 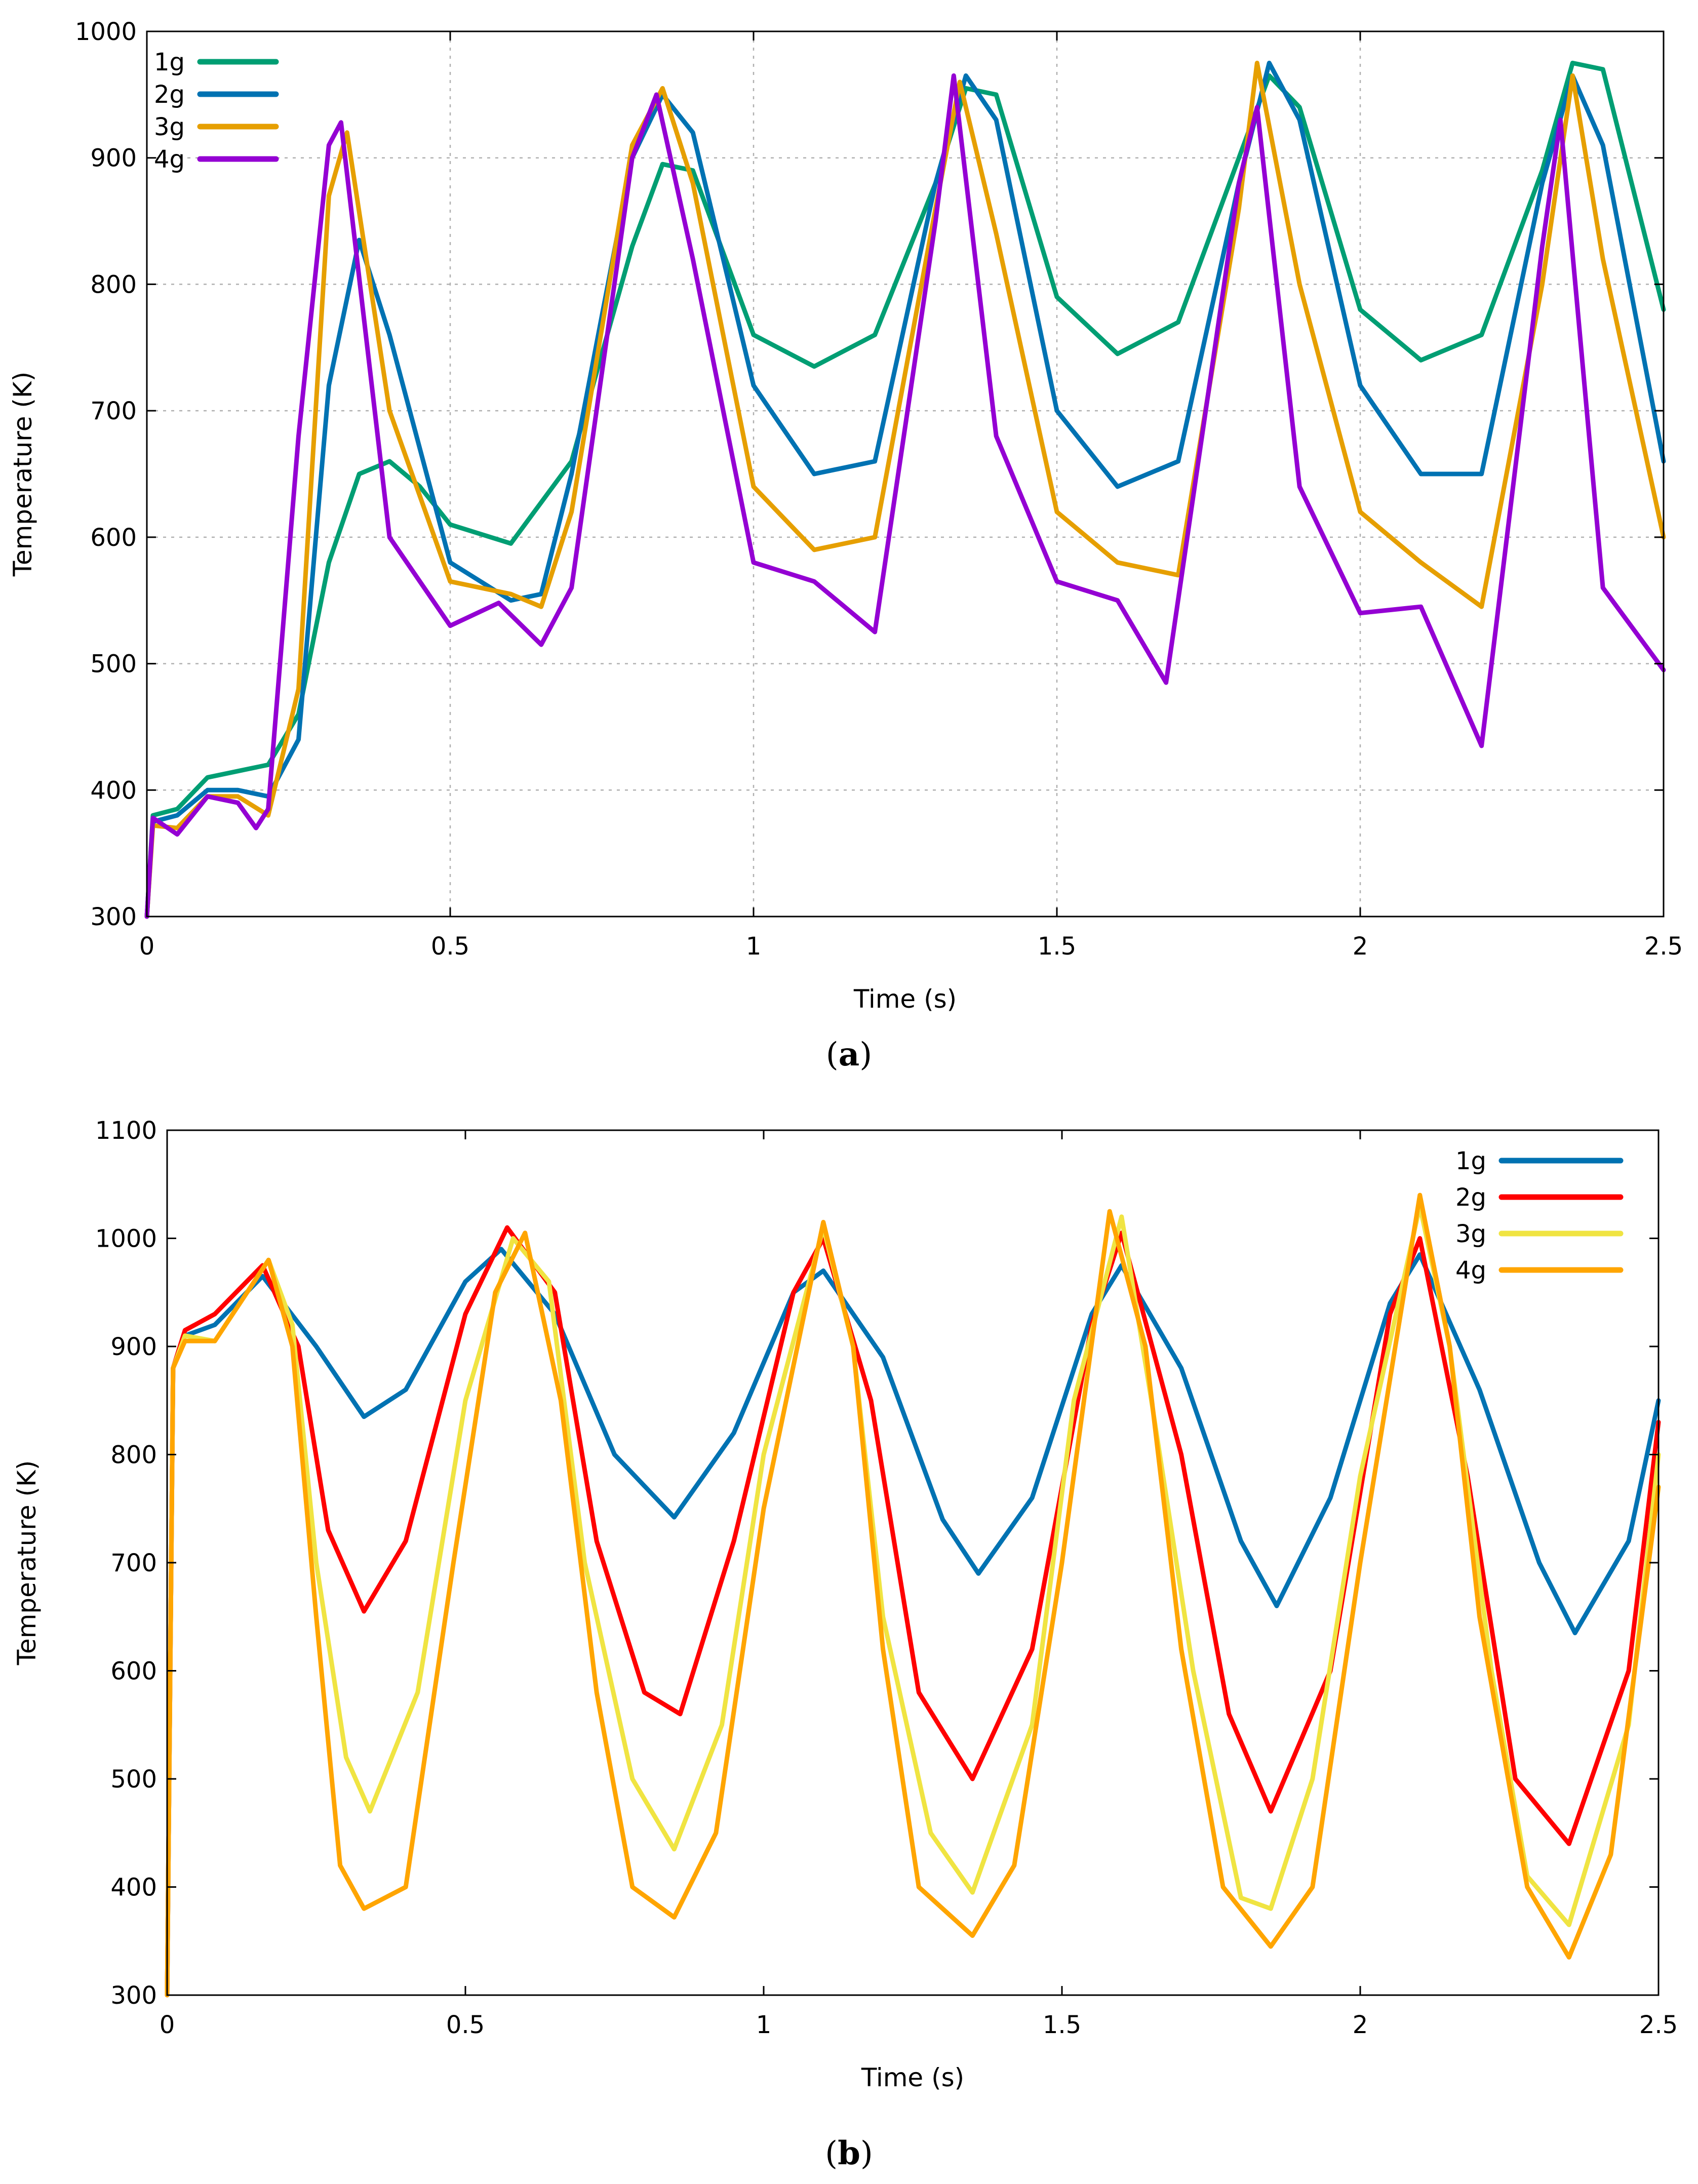 I want to click on chart-b-caption: (b), so click(x=849, y=2153).